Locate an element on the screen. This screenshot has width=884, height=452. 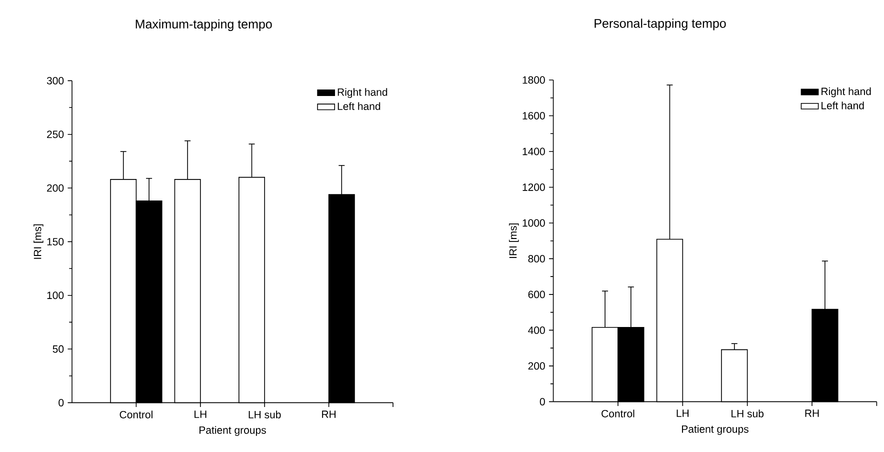
y-tick-label: 250 is located at coordinates (55, 134).